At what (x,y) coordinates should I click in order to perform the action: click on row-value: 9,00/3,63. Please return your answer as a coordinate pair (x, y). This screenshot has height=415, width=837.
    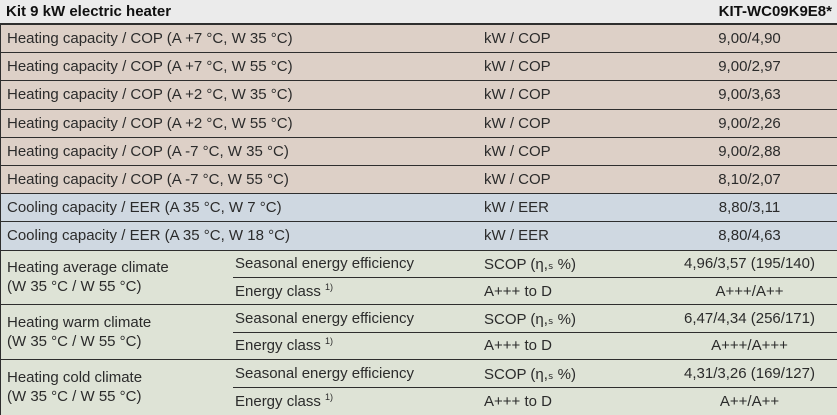
    Looking at the image, I should click on (749, 95).